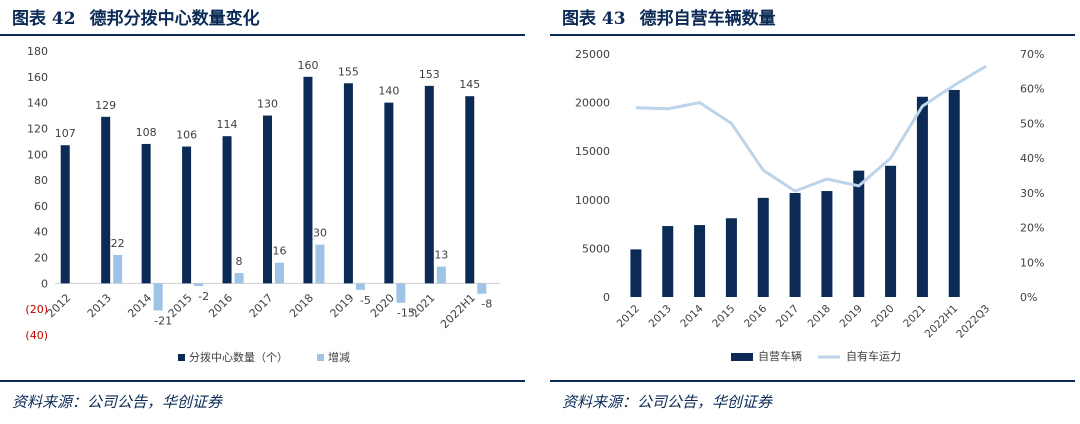 The width and height of the screenshot is (1080, 424). What do you see at coordinates (203, 296) in the screenshot?
I see `data-label: -2` at bounding box center [203, 296].